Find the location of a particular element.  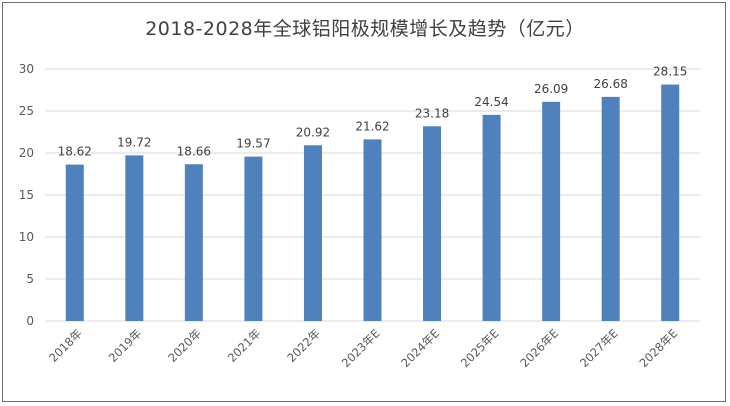

y-tick-label: 25 is located at coordinates (26, 111).